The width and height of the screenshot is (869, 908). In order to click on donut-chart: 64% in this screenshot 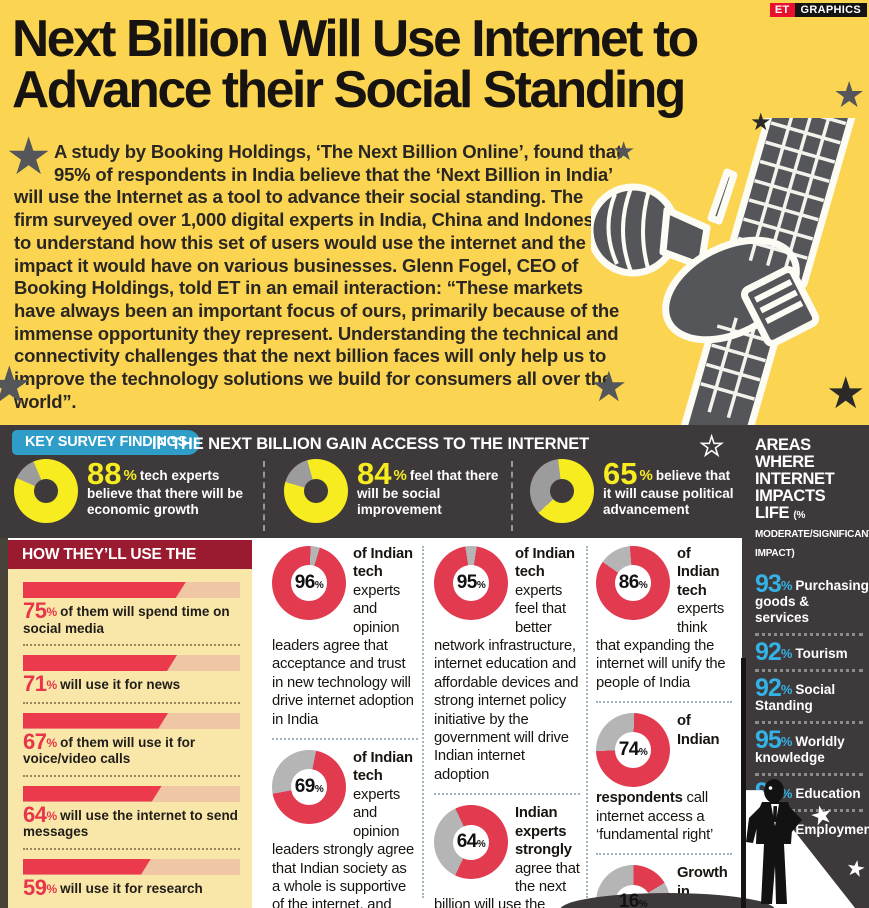, I will do `click(471, 842)`.